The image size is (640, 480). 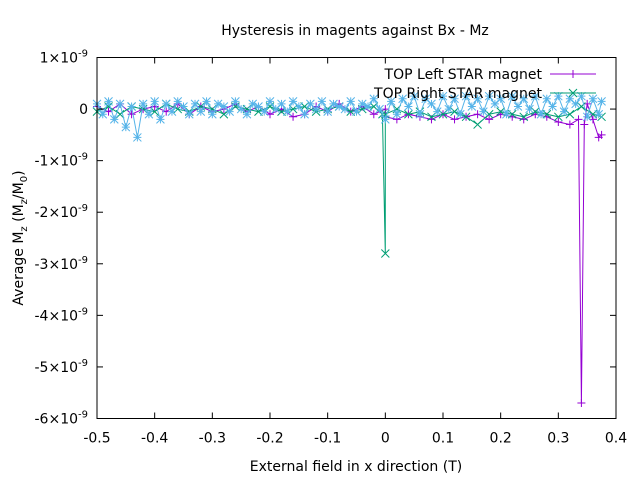 What do you see at coordinates (62, 212) in the screenshot?
I see `y-tick-label: -2×10⁻⁹` at bounding box center [62, 212].